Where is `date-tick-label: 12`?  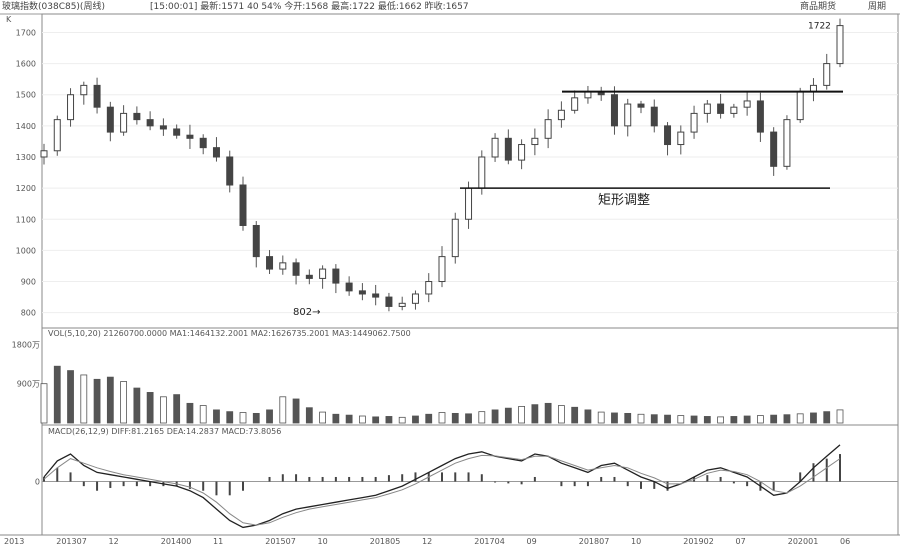 date-tick-label: 12 is located at coordinates (427, 541).